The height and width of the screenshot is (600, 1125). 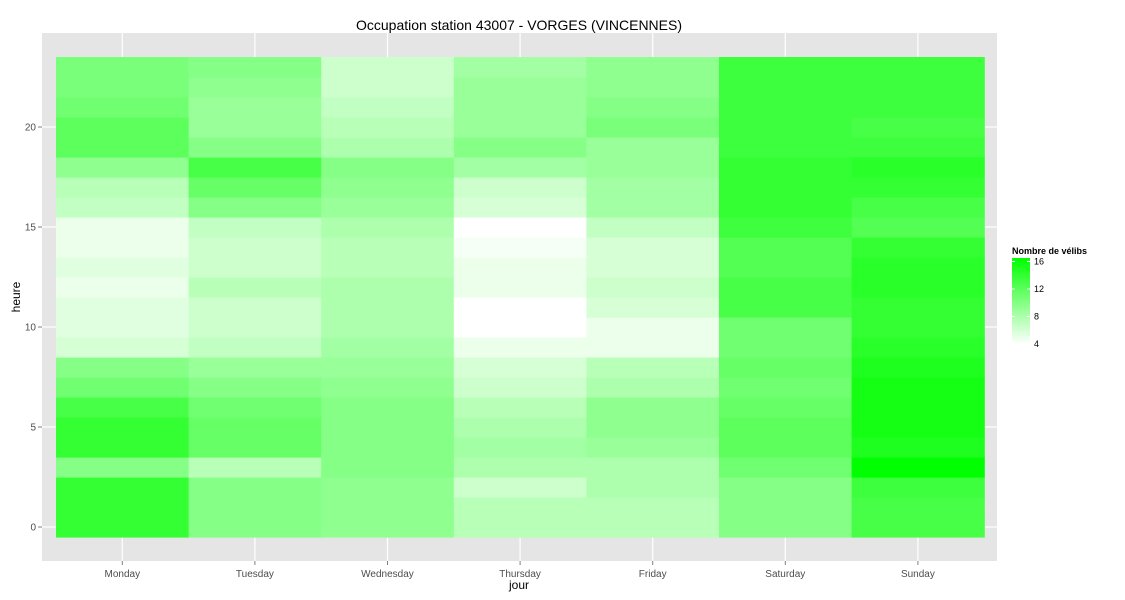 What do you see at coordinates (785, 574) in the screenshot?
I see `x-tick-label: Saturday` at bounding box center [785, 574].